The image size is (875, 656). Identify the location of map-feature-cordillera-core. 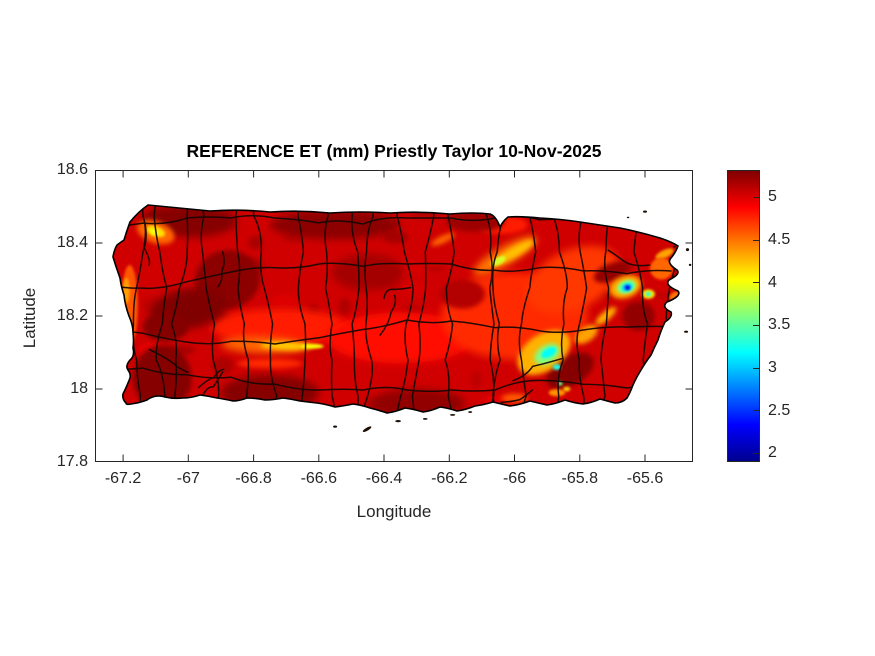
(312, 346).